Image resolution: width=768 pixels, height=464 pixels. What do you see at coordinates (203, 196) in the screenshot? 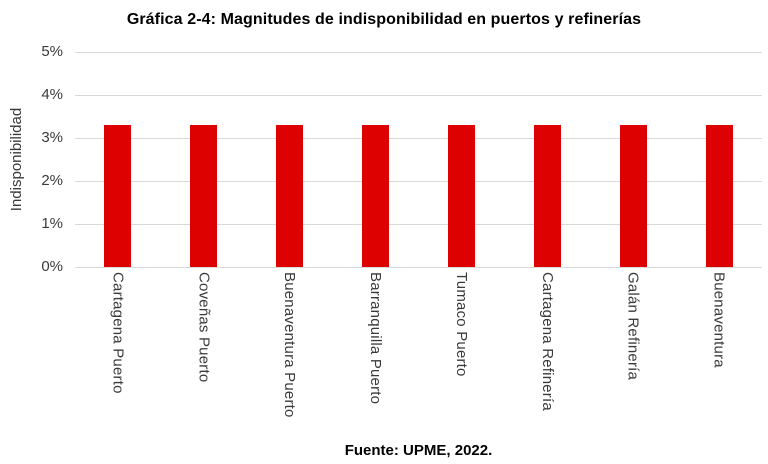
I see `bar-cove-as-puerto` at bounding box center [203, 196].